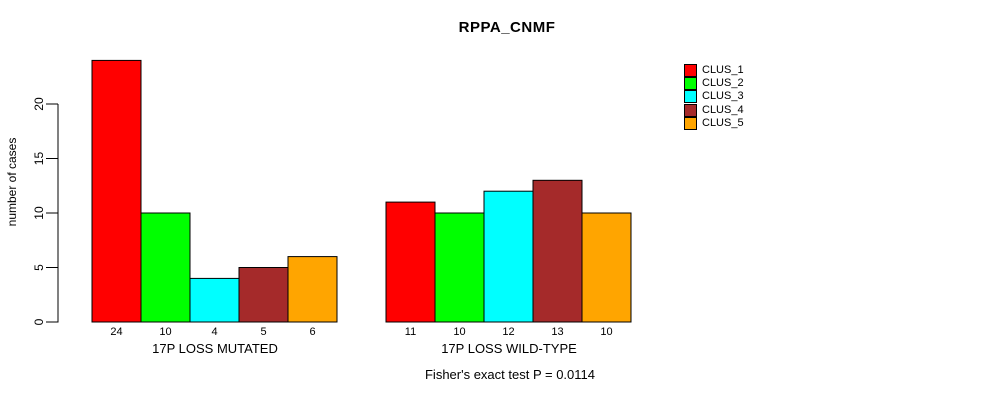 The width and height of the screenshot is (990, 400). What do you see at coordinates (39, 213) in the screenshot?
I see `y-tick-label: 10` at bounding box center [39, 213].